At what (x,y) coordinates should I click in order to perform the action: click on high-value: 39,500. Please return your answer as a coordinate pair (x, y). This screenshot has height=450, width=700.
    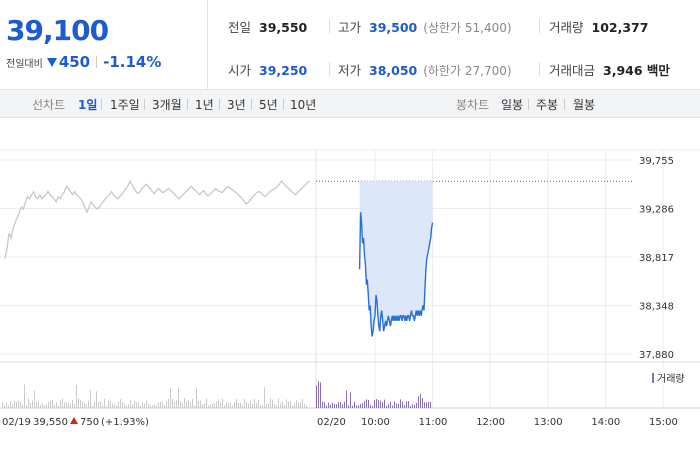
    Looking at the image, I should click on (393, 27).